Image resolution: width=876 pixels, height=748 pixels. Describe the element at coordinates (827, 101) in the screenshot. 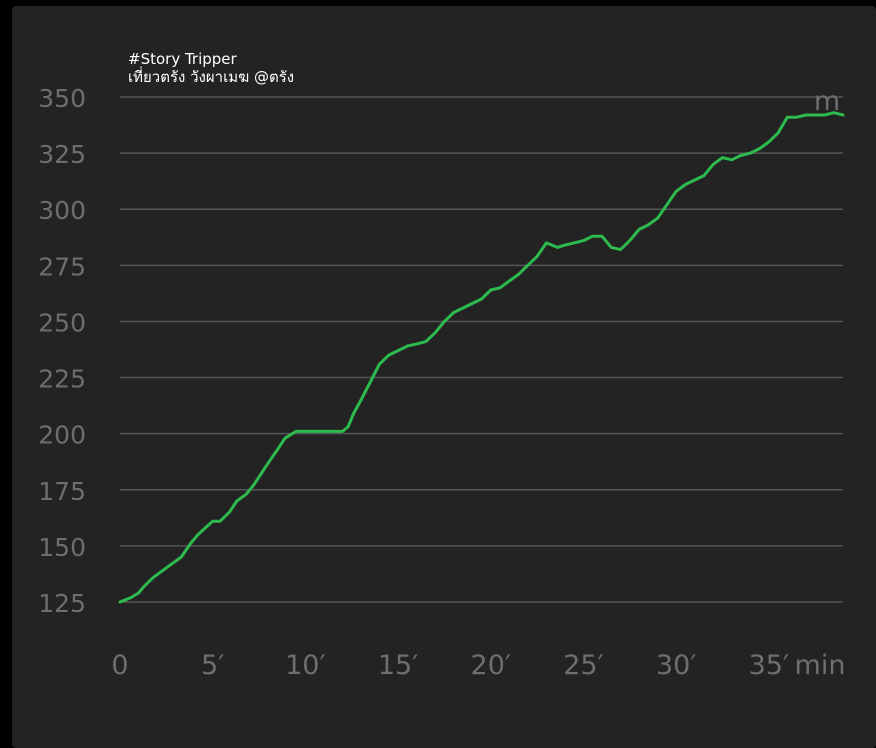

I see `y-unit-label: m` at that location.